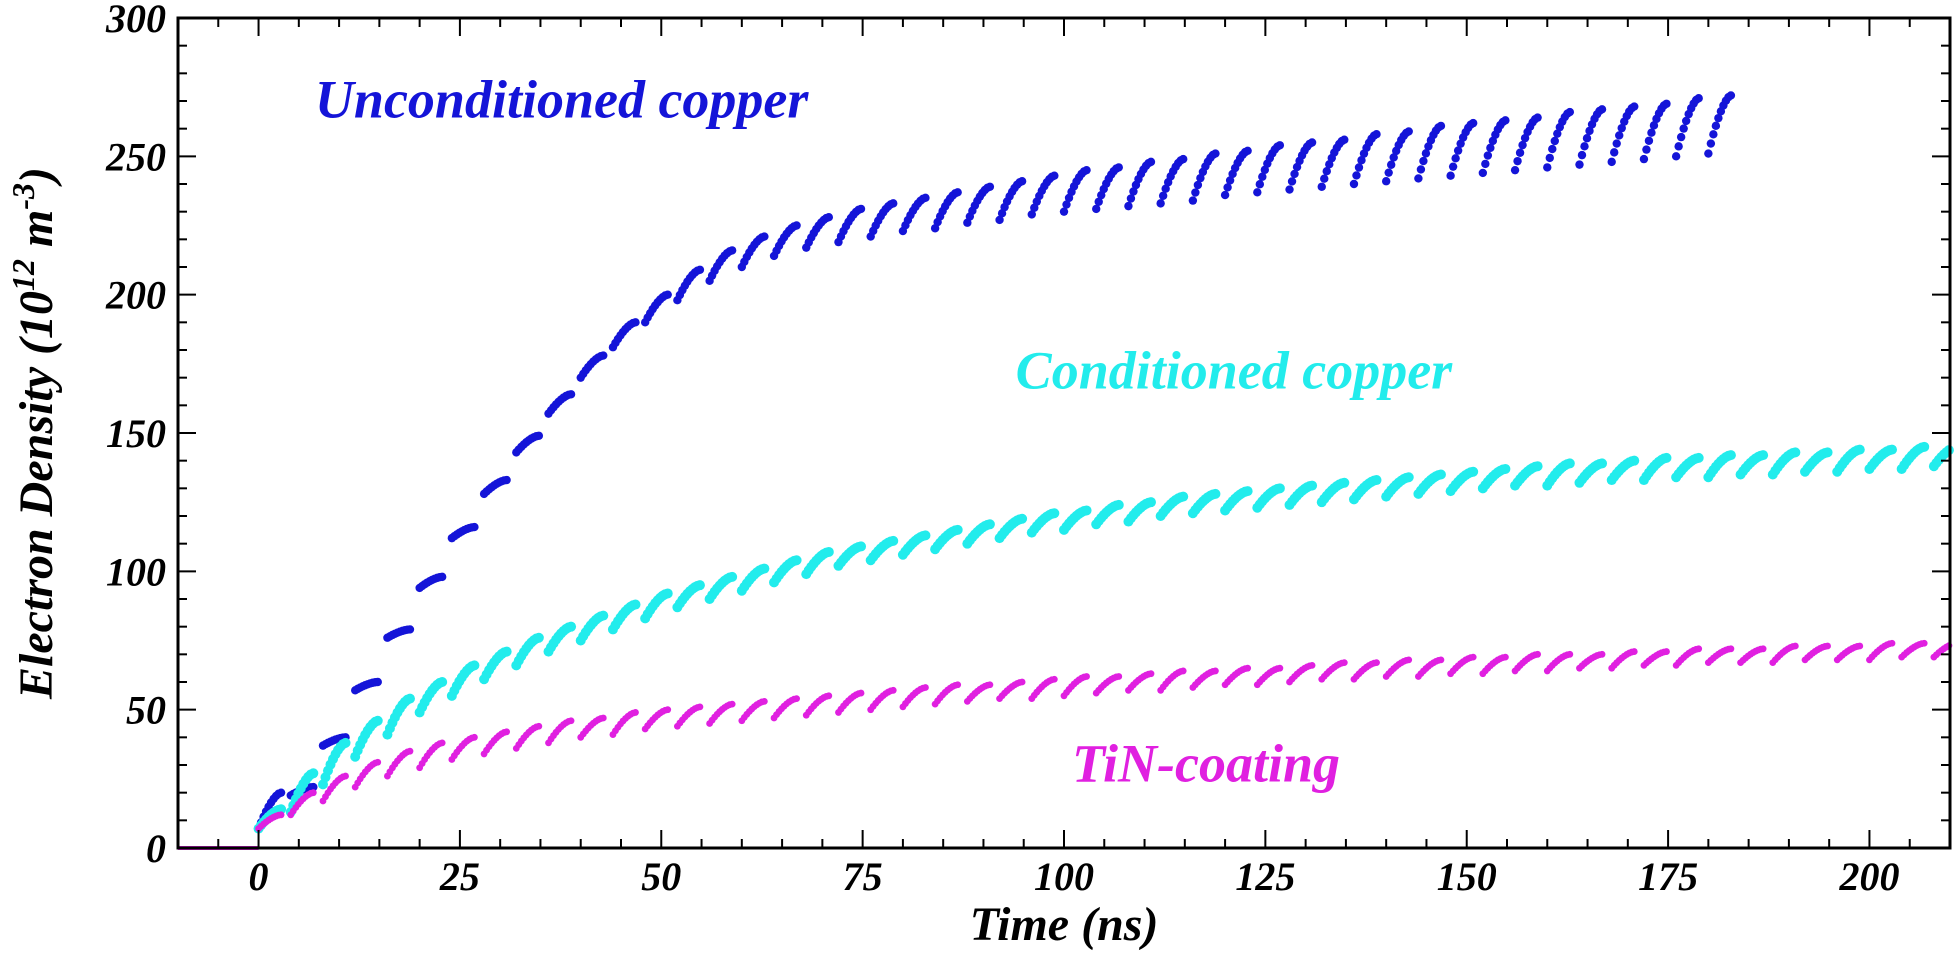 The height and width of the screenshot is (954, 1954). Describe the element at coordinates (135, 295) in the screenshot. I see `y-tick-label: 200` at that location.